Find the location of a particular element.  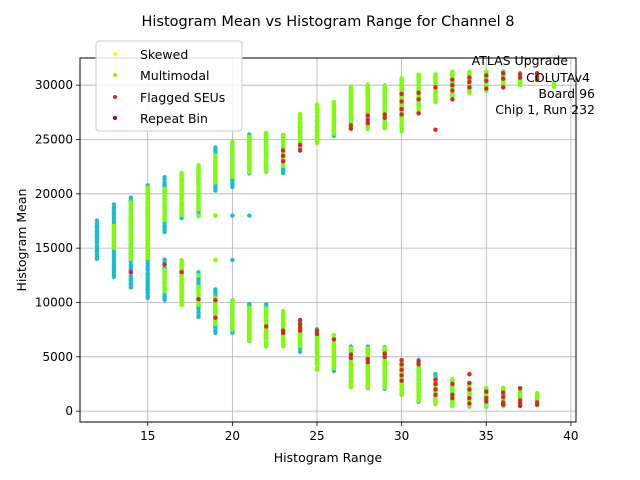

x-tick-label: 15 is located at coordinates (147, 436).